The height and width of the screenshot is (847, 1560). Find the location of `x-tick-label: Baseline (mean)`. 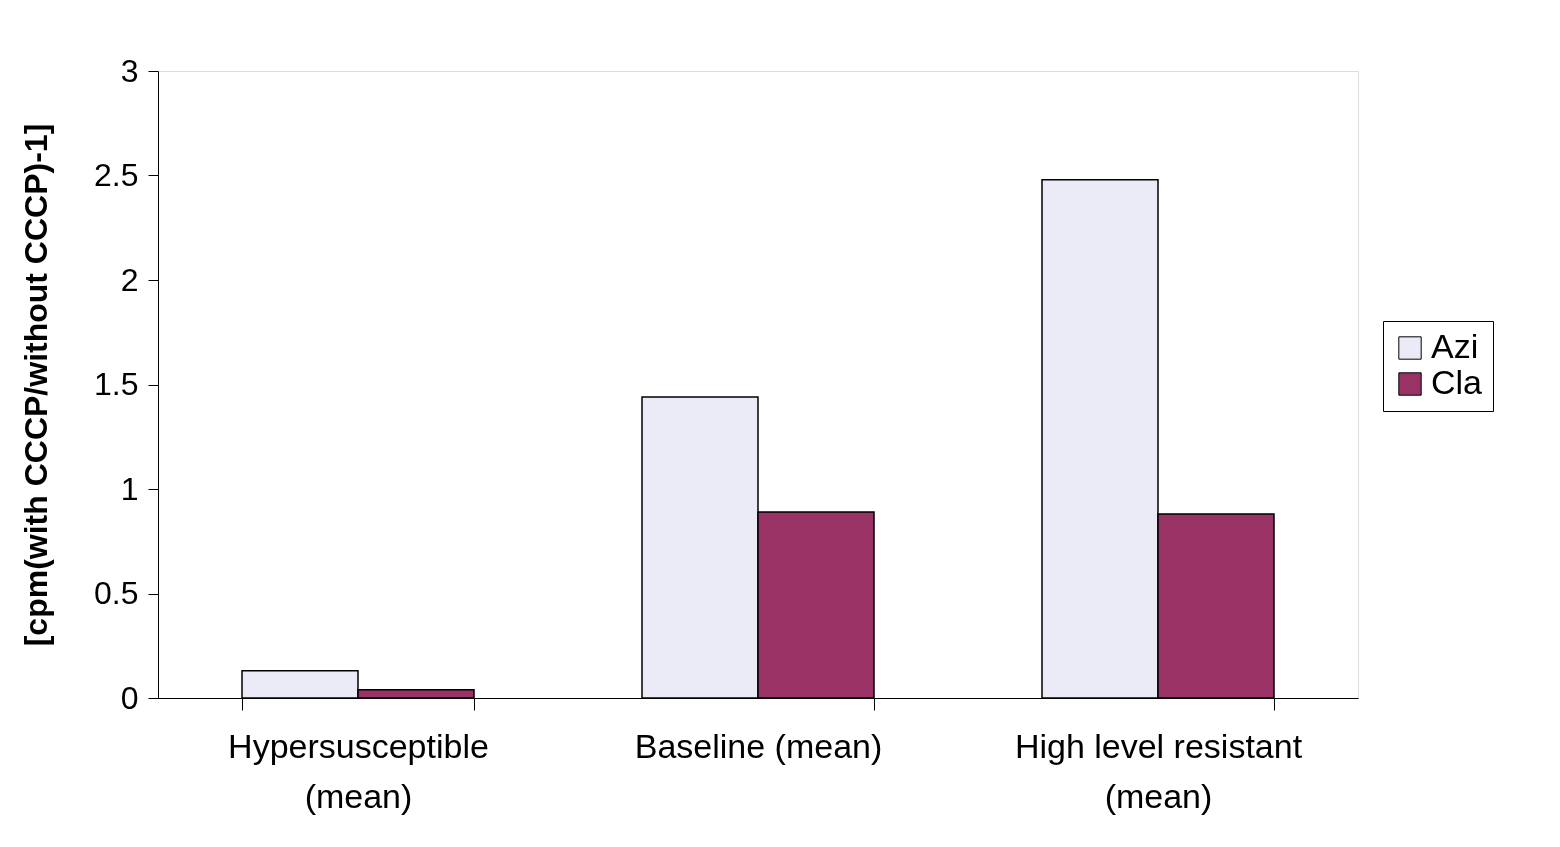

x-tick-label: Baseline (mean) is located at coordinates (758, 745).